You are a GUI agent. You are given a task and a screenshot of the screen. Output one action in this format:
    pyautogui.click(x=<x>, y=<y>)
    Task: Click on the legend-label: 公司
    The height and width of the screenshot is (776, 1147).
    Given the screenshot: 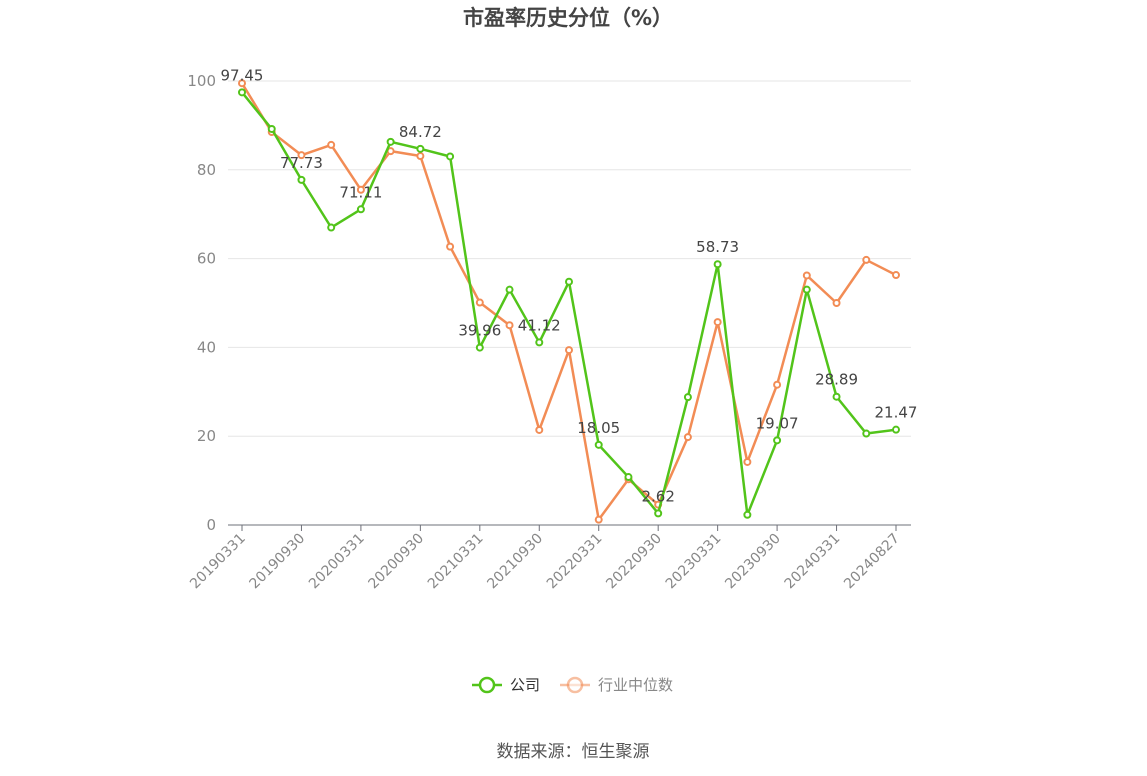 What is the action you would take?
    pyautogui.click(x=525, y=685)
    